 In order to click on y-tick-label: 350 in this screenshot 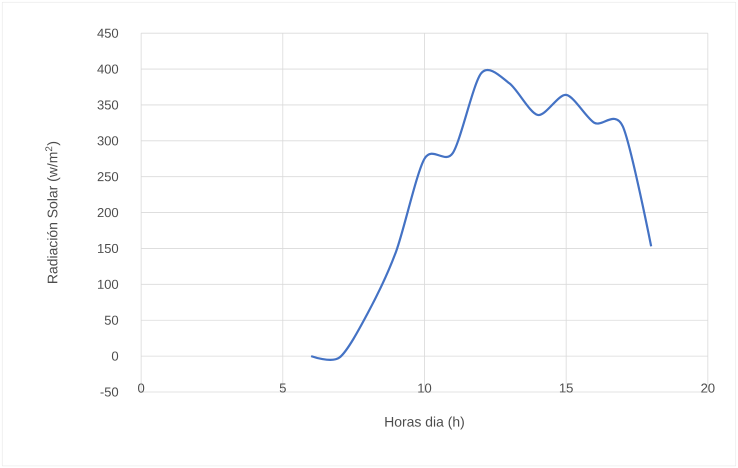, I will do `click(108, 105)`.